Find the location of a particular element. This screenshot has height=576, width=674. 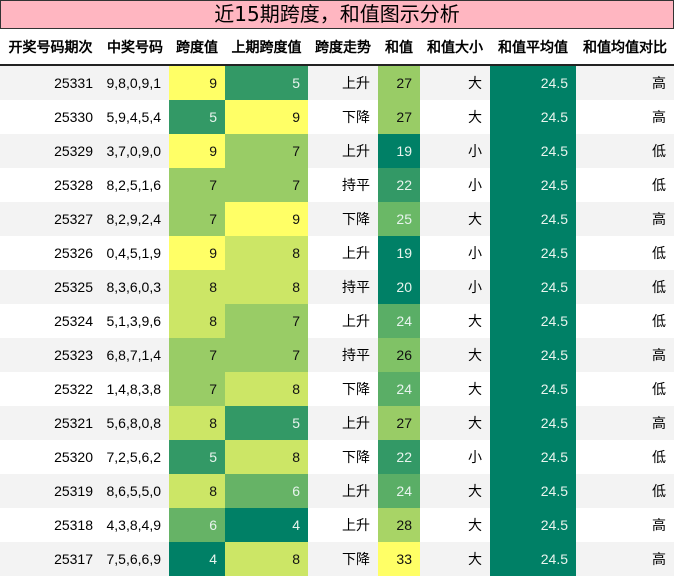

period-cell: 25329 is located at coordinates (50, 151).